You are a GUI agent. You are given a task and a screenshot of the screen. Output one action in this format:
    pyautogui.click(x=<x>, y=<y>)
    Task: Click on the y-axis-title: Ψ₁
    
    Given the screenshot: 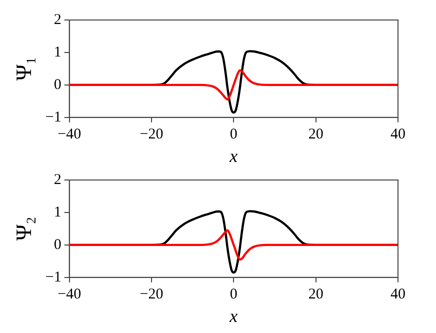 What is the action you would take?
    pyautogui.click(x=23, y=68)
    